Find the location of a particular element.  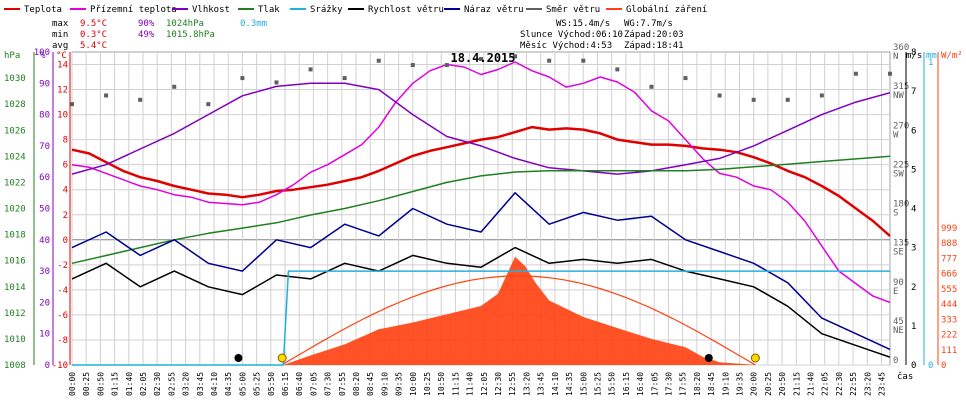

tick-label-time: 10:00 is located at coordinates (413, 384).